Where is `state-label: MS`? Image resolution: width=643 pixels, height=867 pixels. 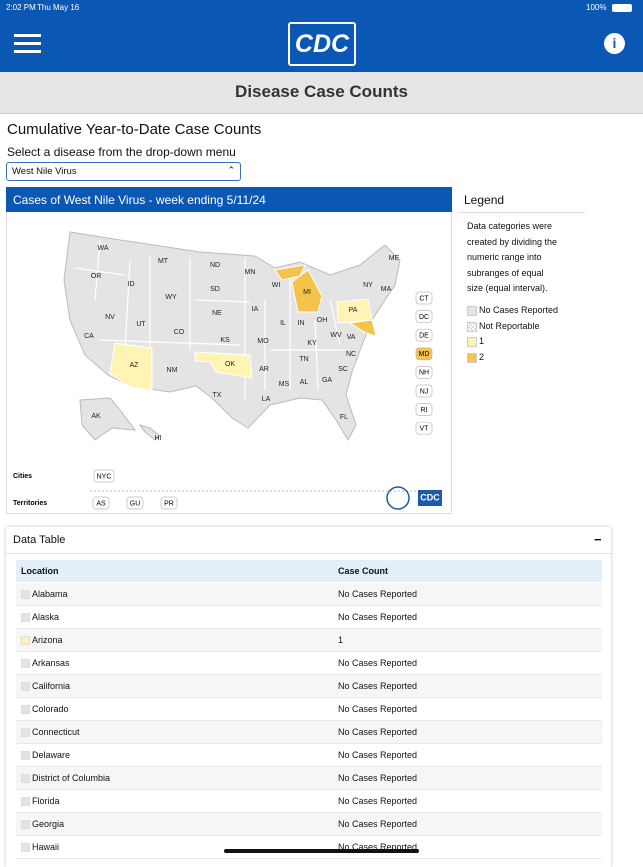
state-label: MS is located at coordinates (284, 384).